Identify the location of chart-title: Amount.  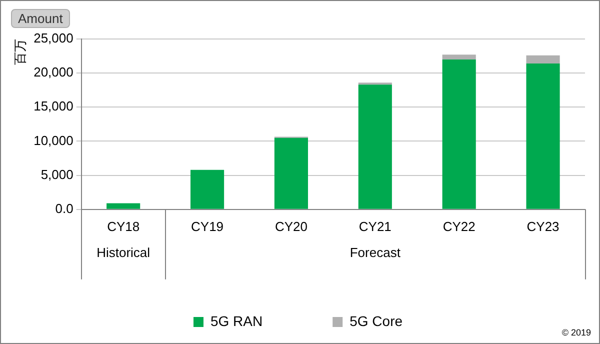
(40, 18).